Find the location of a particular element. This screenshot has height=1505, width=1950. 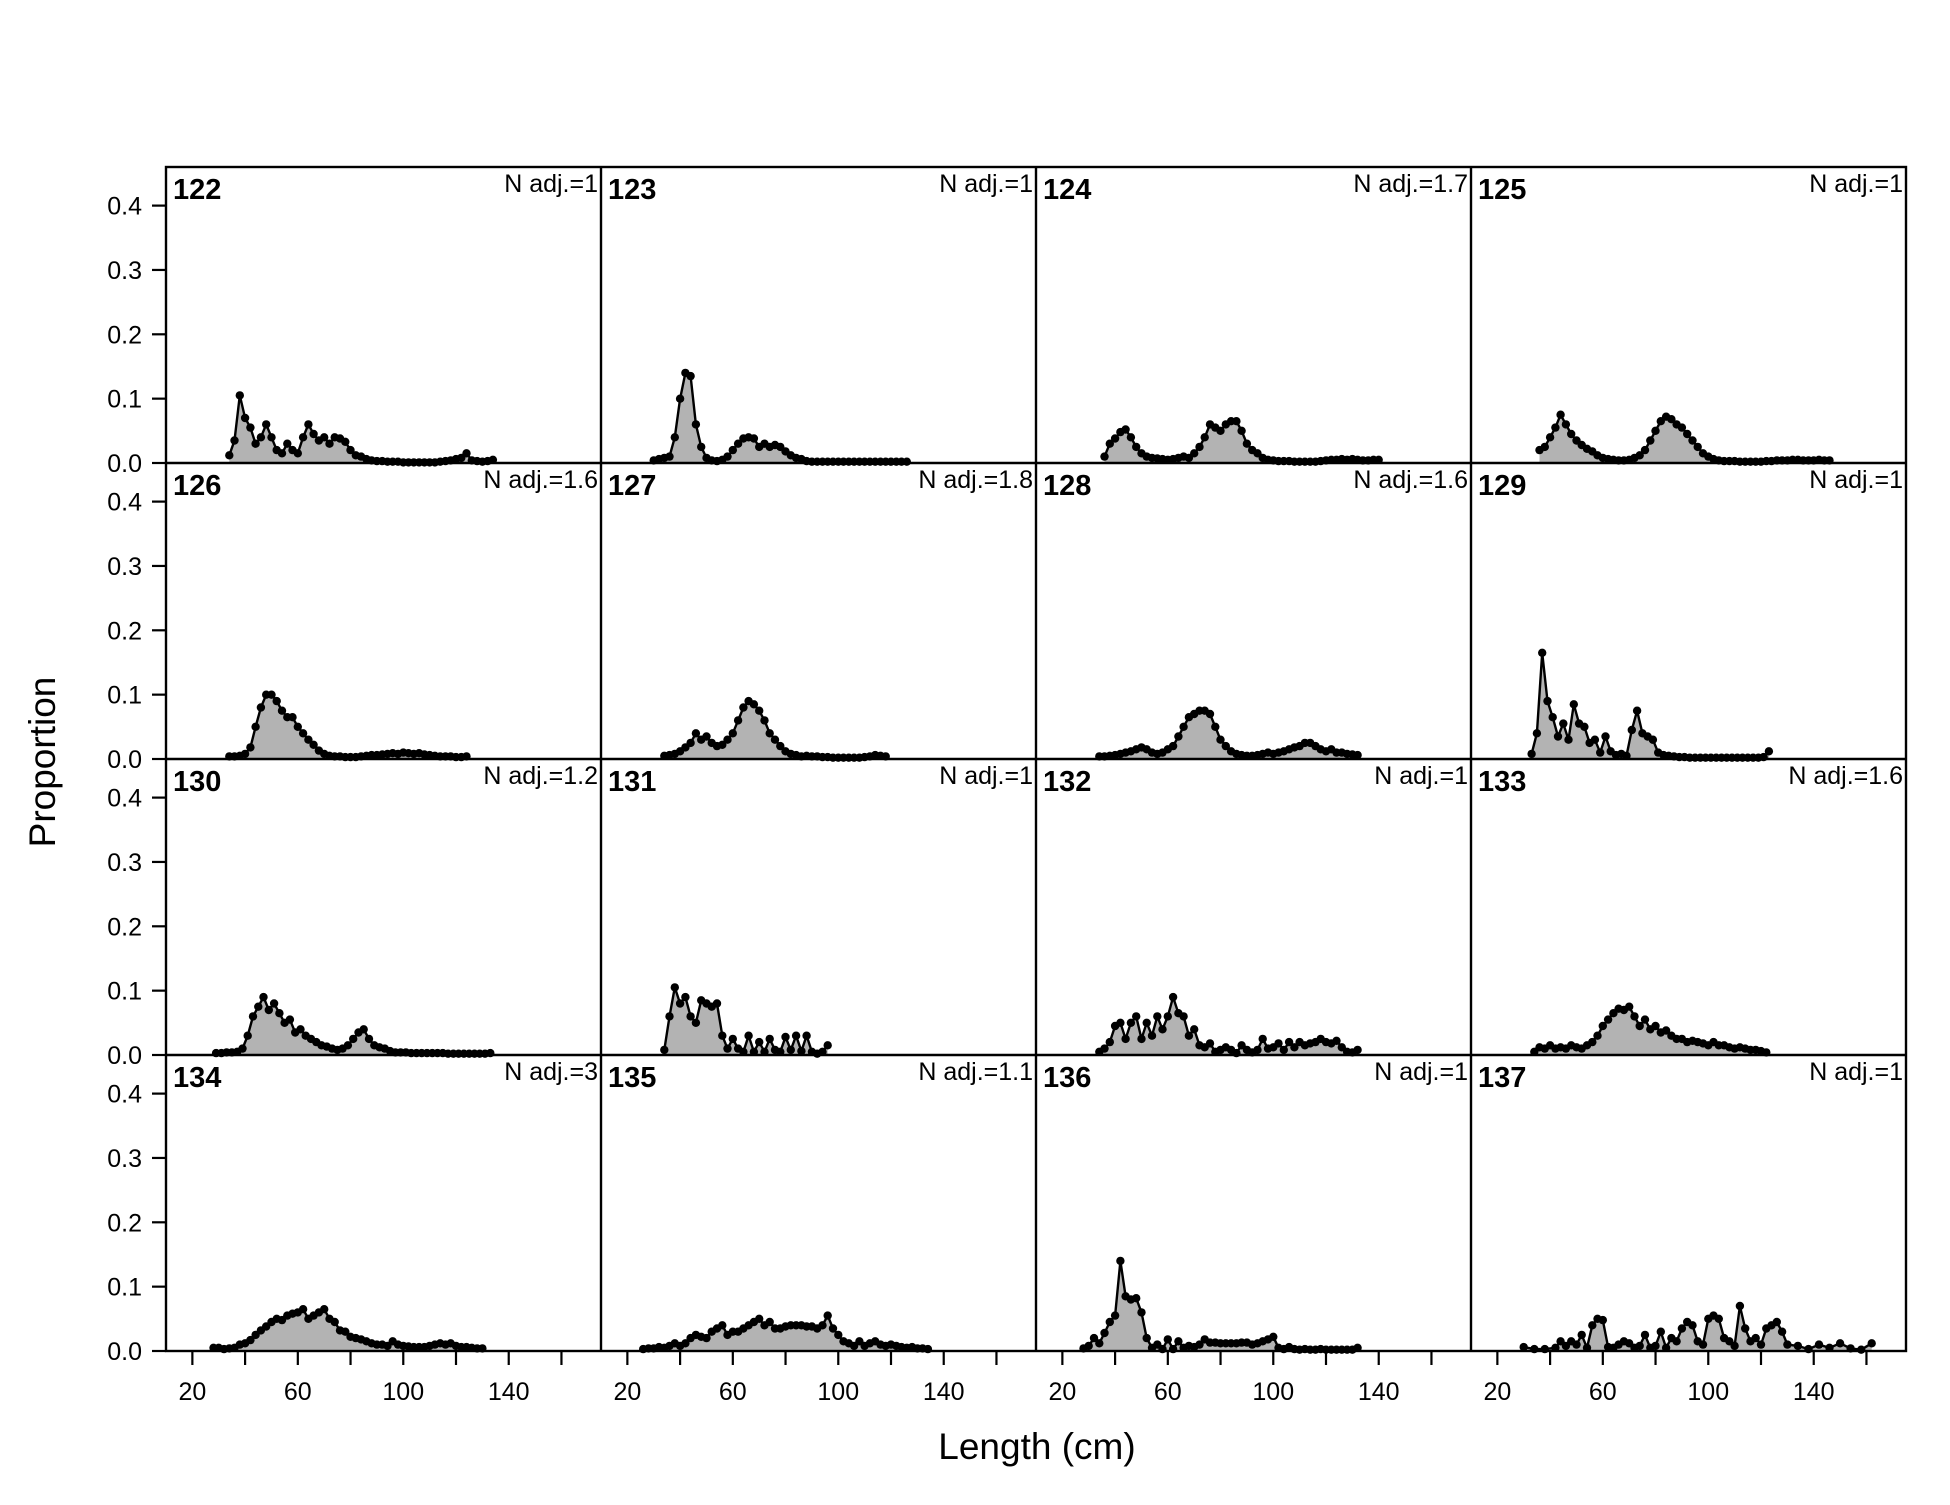

y-tick-label: 0.3 is located at coordinates (124, 567).